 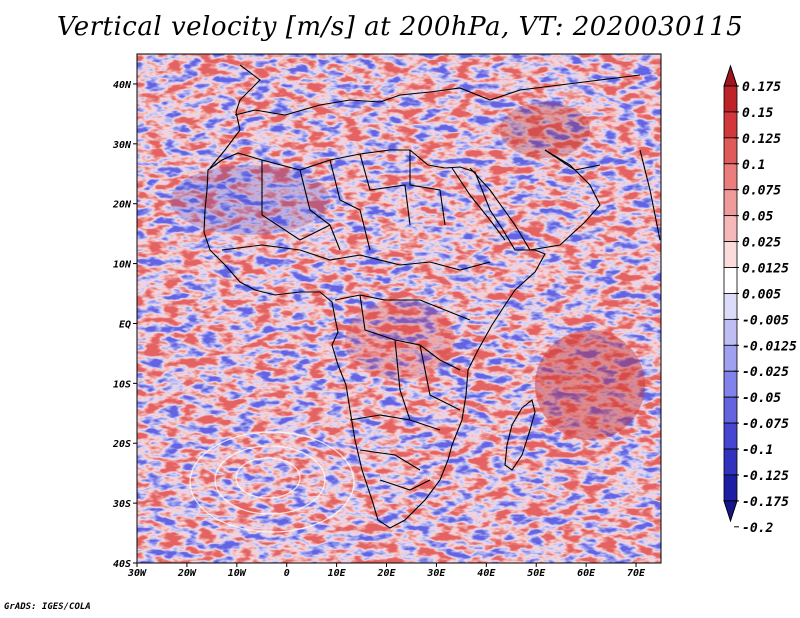 I want to click on colorbar-label: -0.0125, so click(x=769, y=346).